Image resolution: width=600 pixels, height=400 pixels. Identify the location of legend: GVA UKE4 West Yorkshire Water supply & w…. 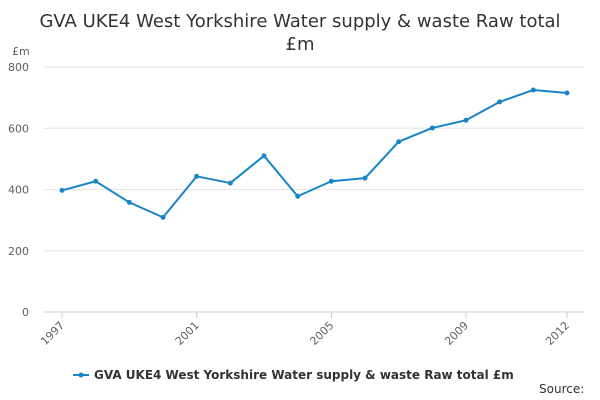
(293, 375).